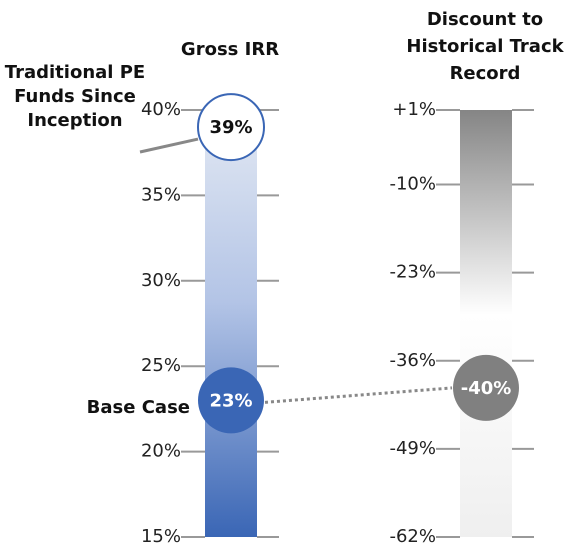  Describe the element at coordinates (412, 448) in the screenshot. I see `y-tick-label: -49%` at that location.